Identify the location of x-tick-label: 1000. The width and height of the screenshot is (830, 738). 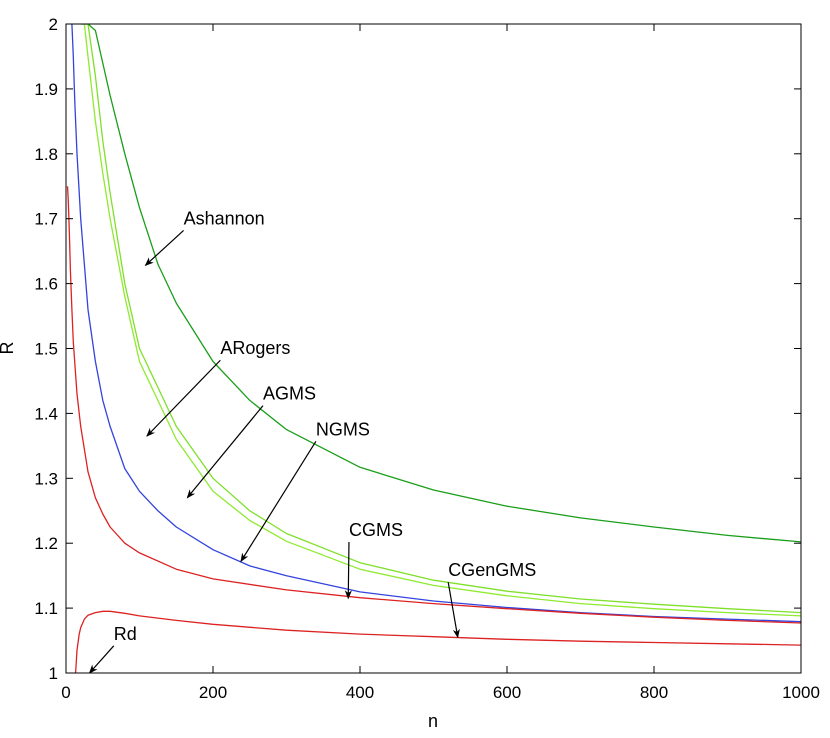
(801, 692).